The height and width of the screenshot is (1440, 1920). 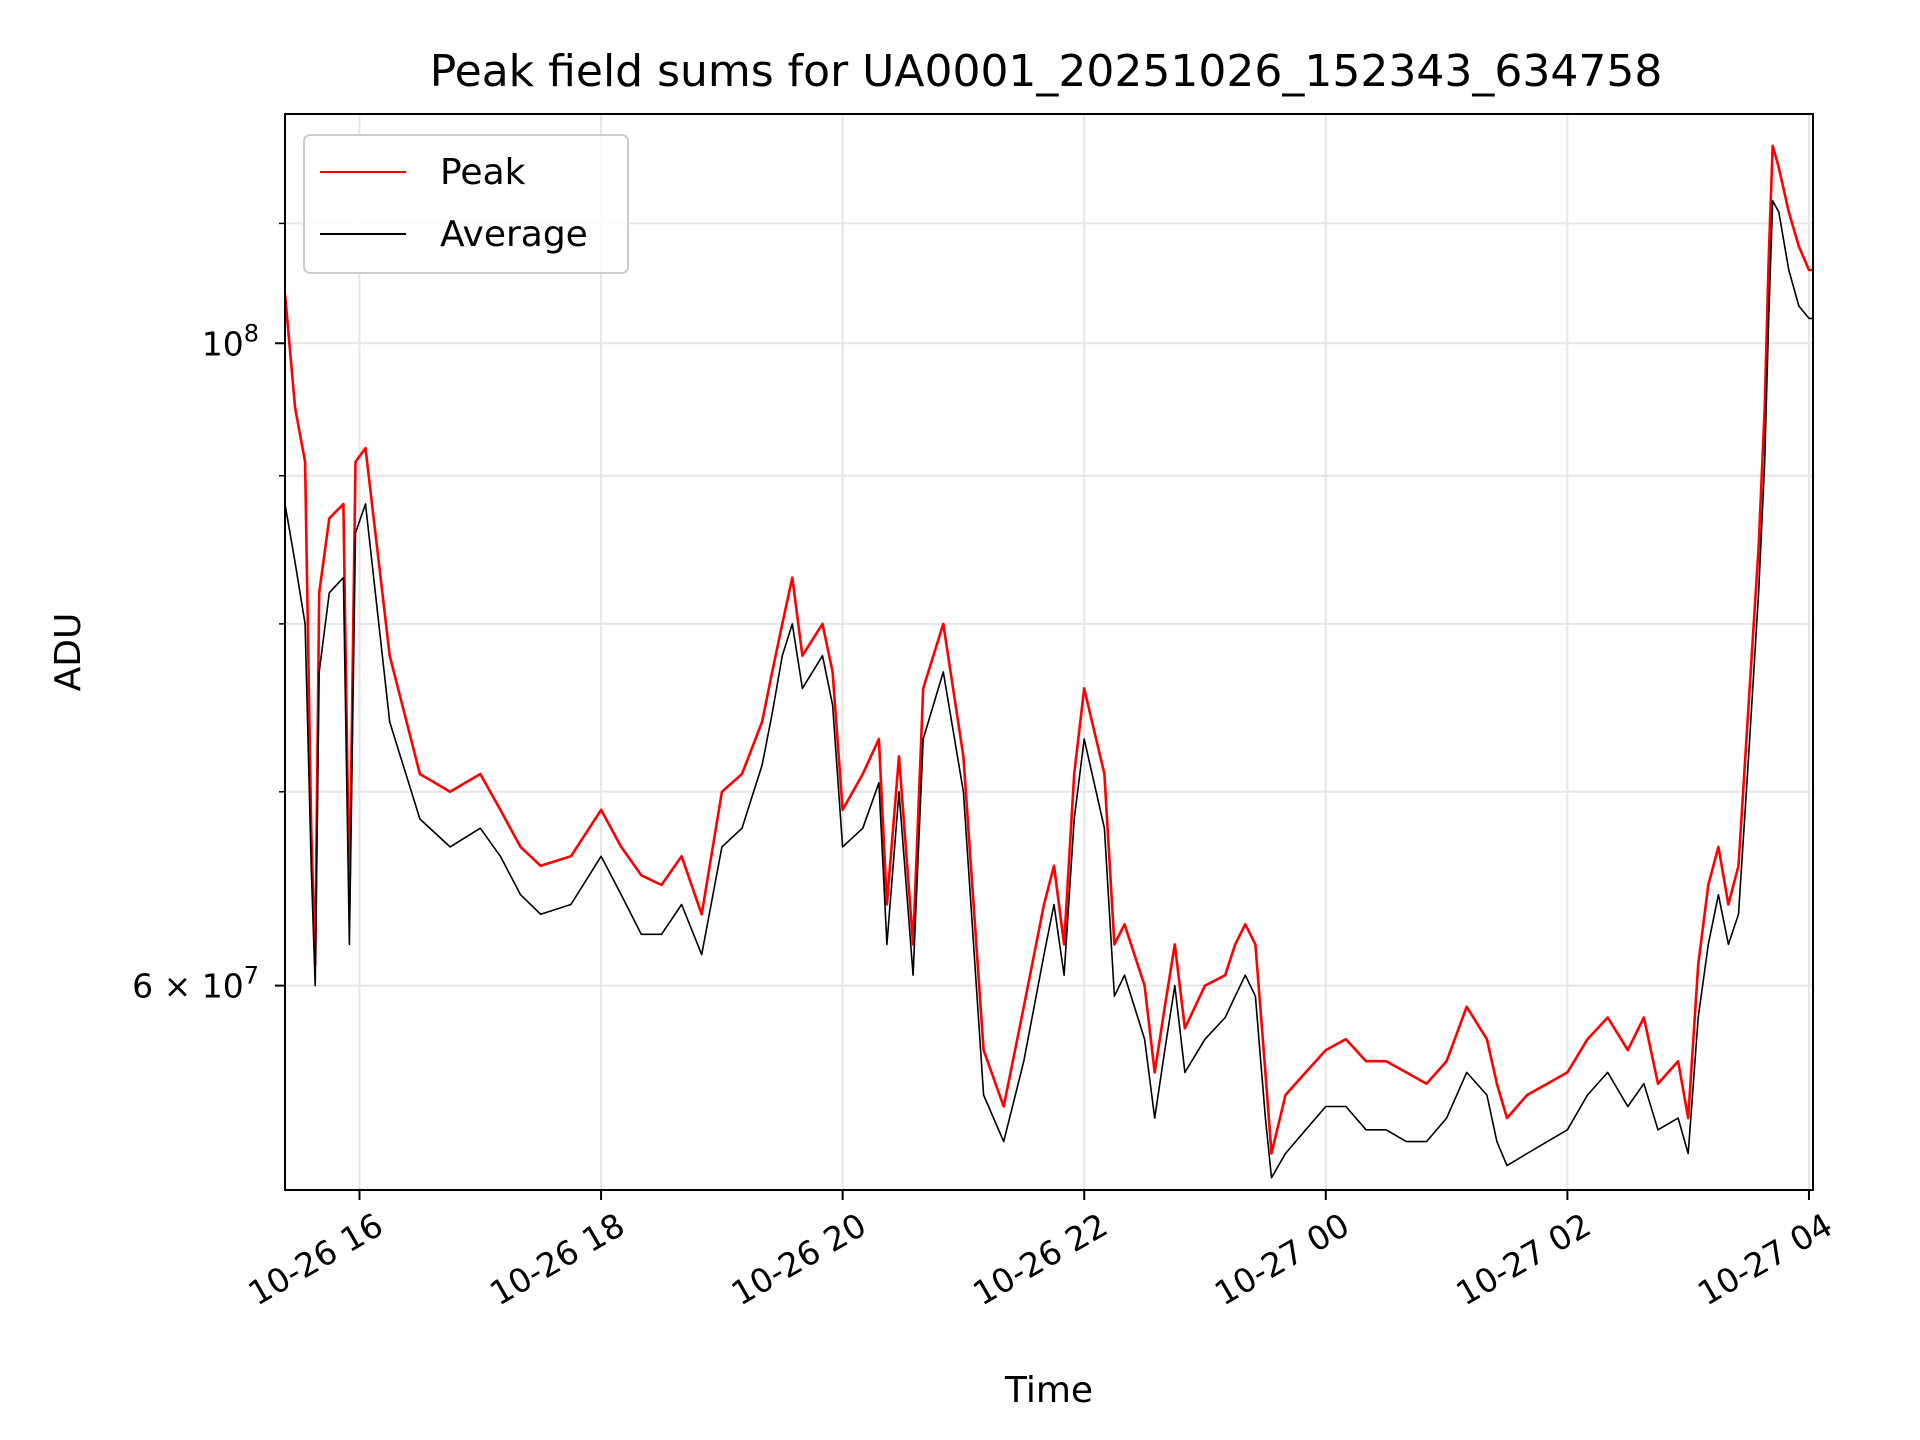 What do you see at coordinates (223, 343) in the screenshot?
I see `y-tick-label-base: 10` at bounding box center [223, 343].